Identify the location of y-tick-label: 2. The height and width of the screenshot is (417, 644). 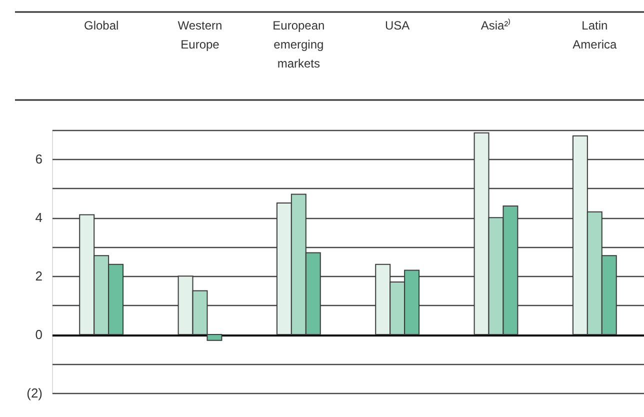
(38, 276).